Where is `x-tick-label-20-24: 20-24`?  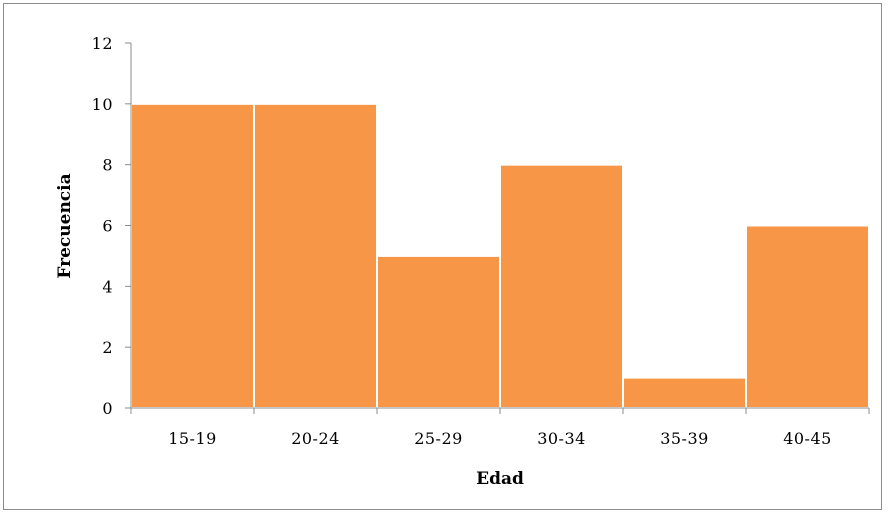
x-tick-label-20-24: 20-24 is located at coordinates (315, 438).